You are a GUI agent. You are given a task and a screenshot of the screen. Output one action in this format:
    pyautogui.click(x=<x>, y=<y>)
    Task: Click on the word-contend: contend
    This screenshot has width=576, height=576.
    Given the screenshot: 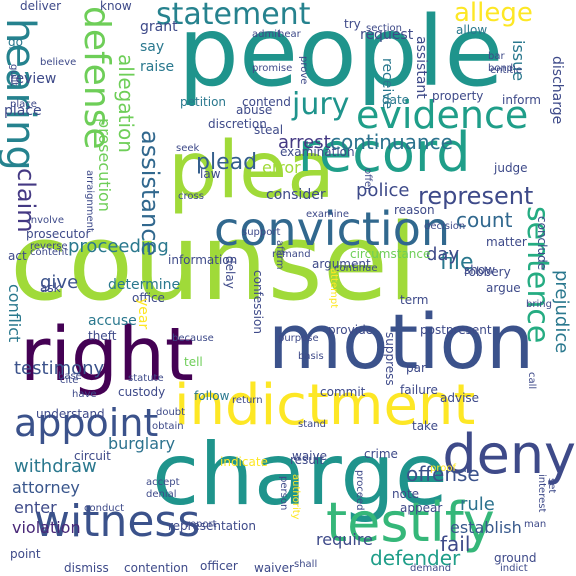 What is the action you would take?
    pyautogui.click(x=266, y=102)
    